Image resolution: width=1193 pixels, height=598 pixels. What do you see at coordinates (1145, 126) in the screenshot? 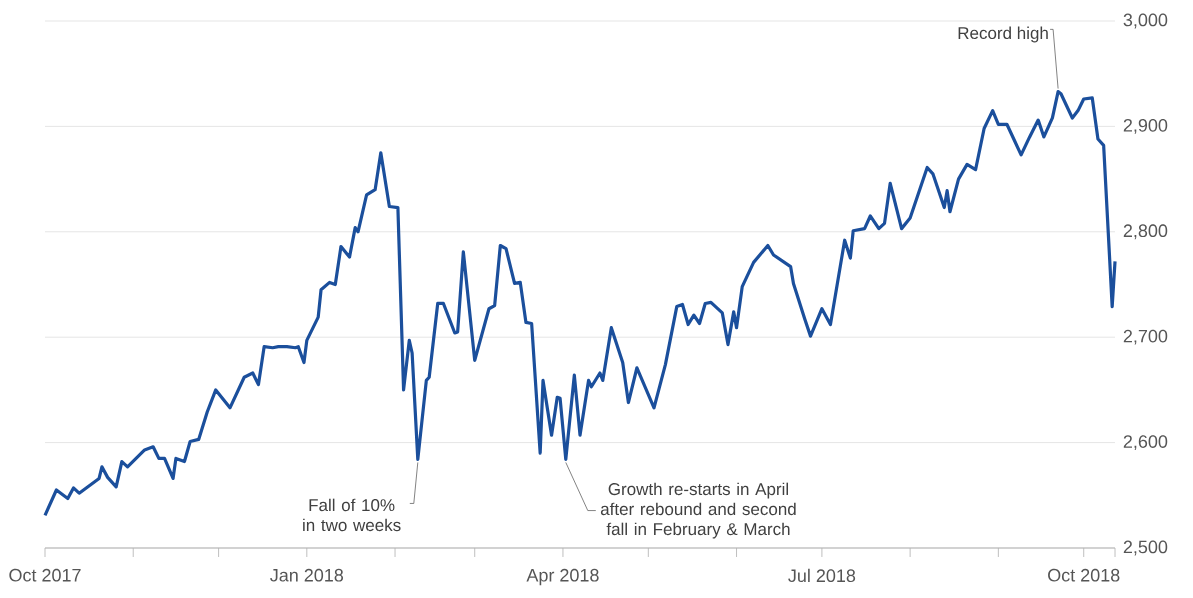
I see `y-tick-label: 2,900` at bounding box center [1145, 126].